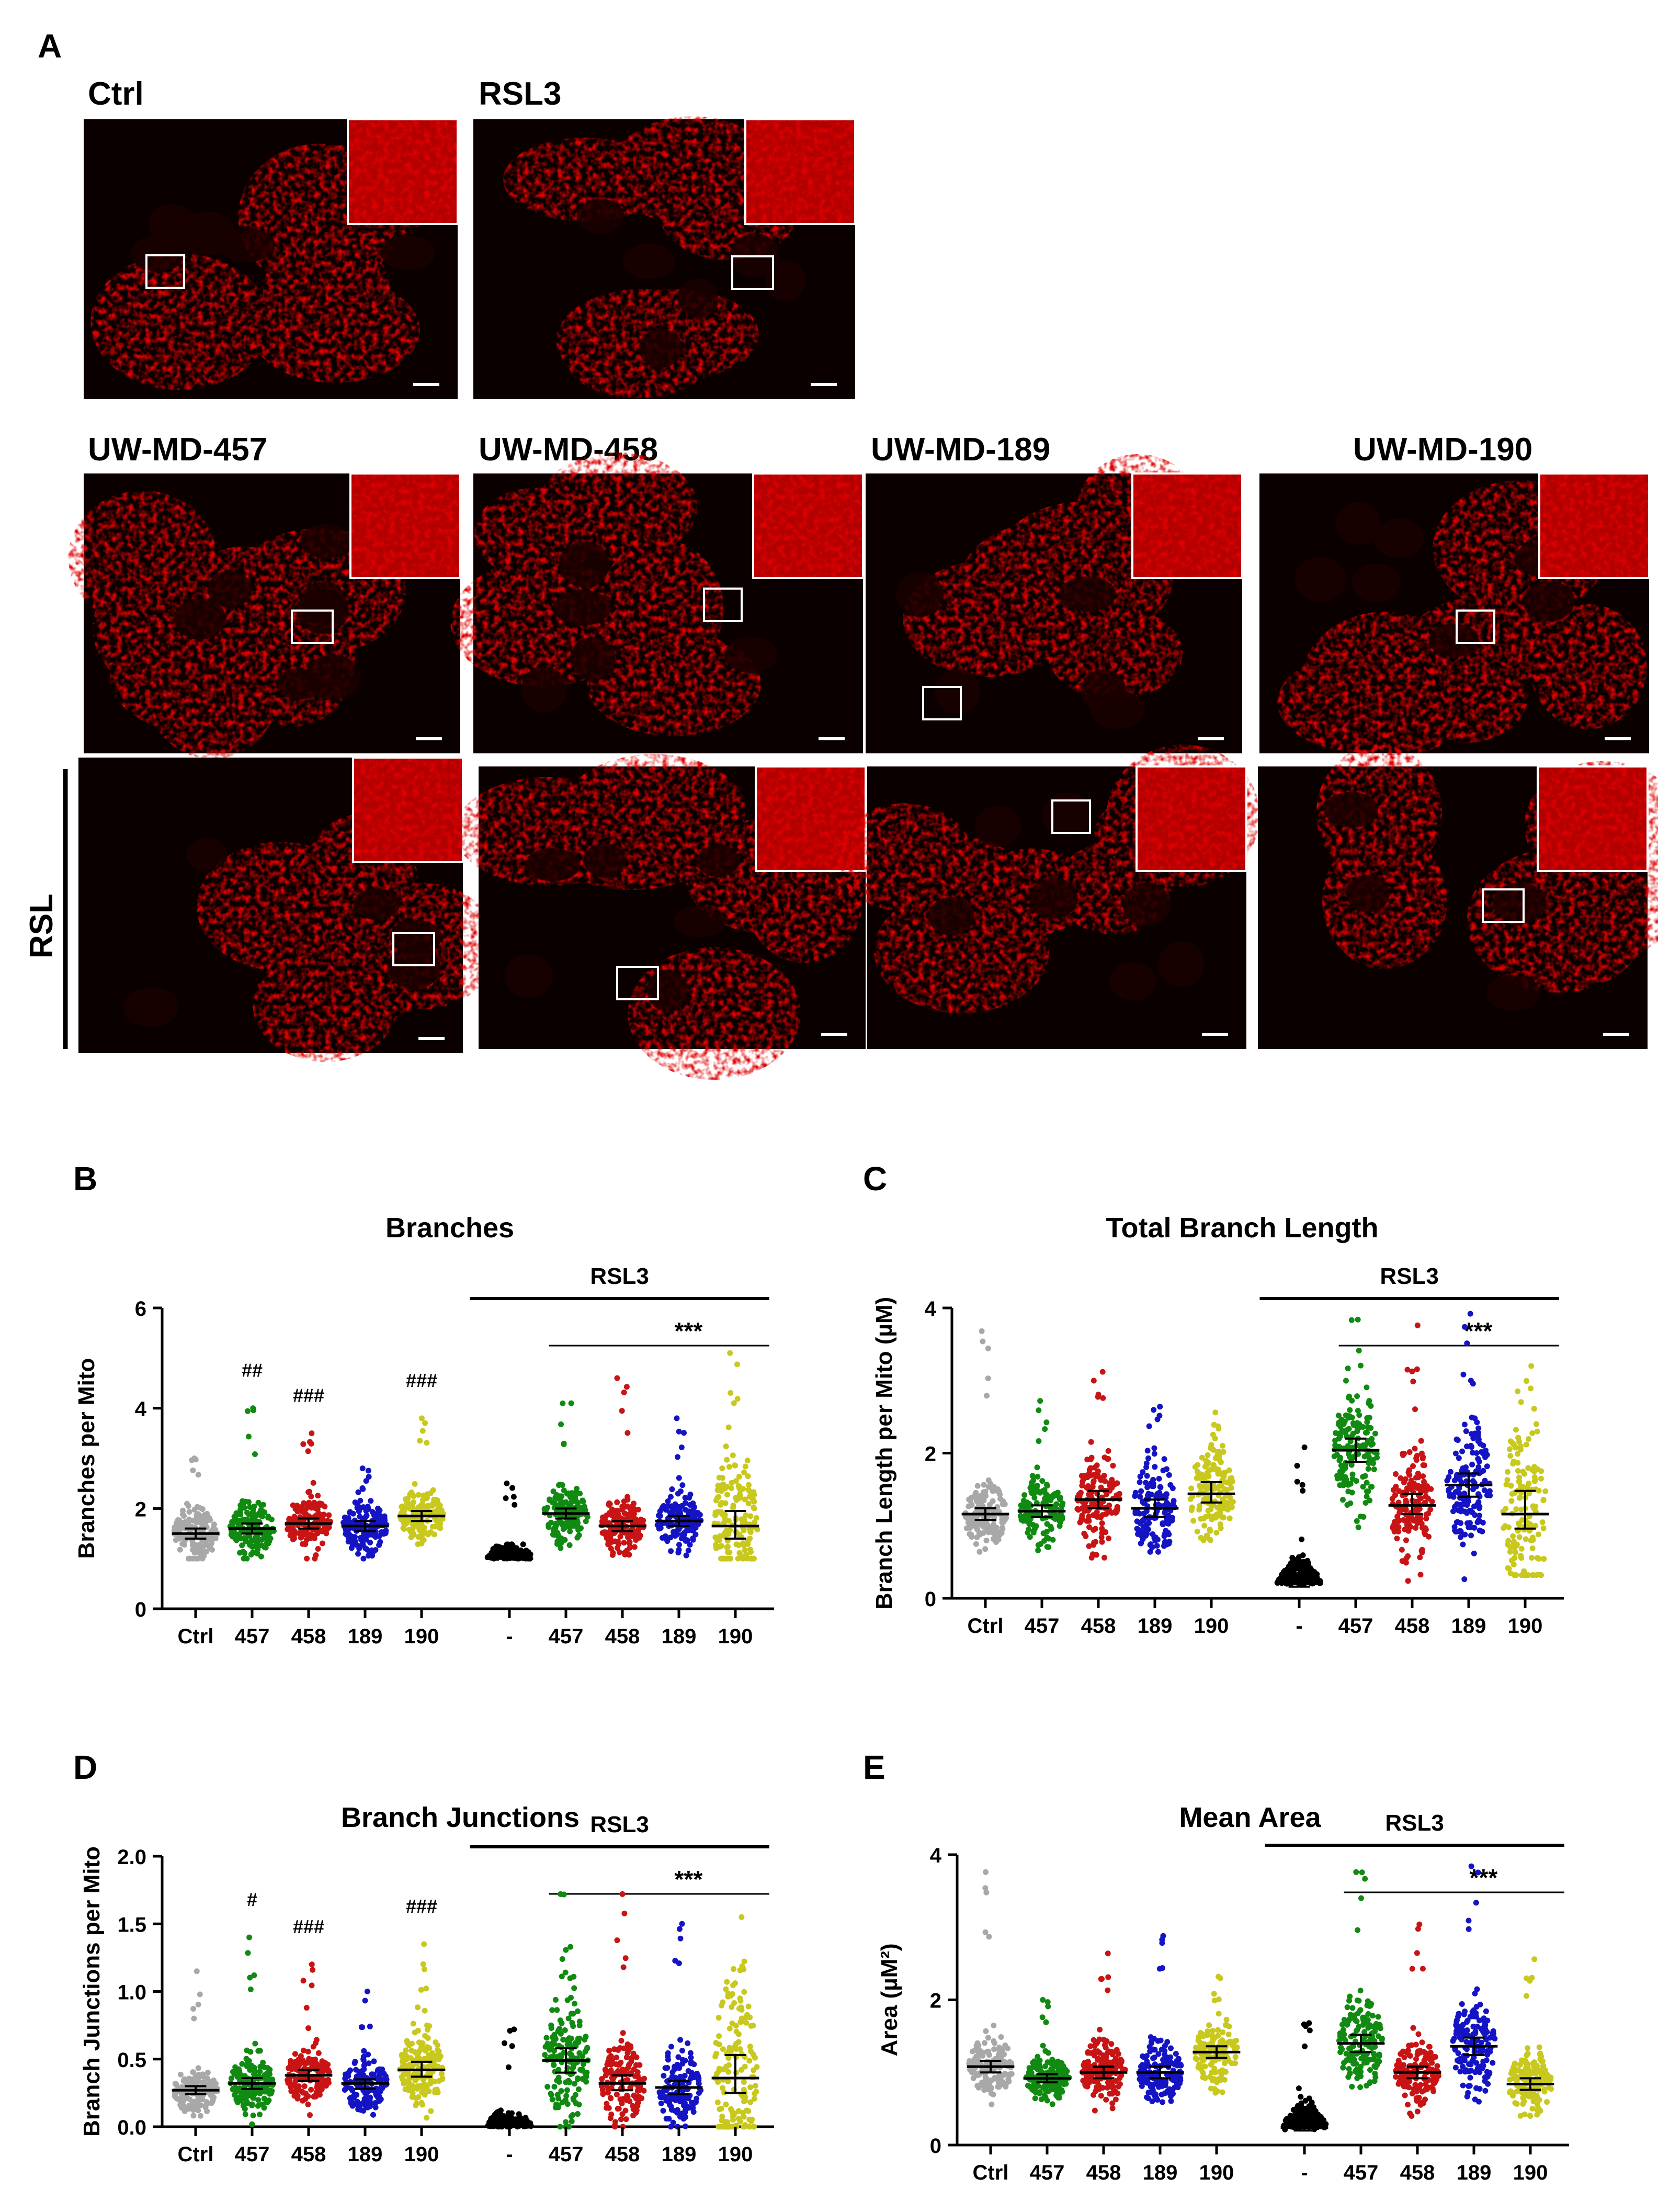  I want to click on label-ctrl: Ctrl, so click(116, 94).